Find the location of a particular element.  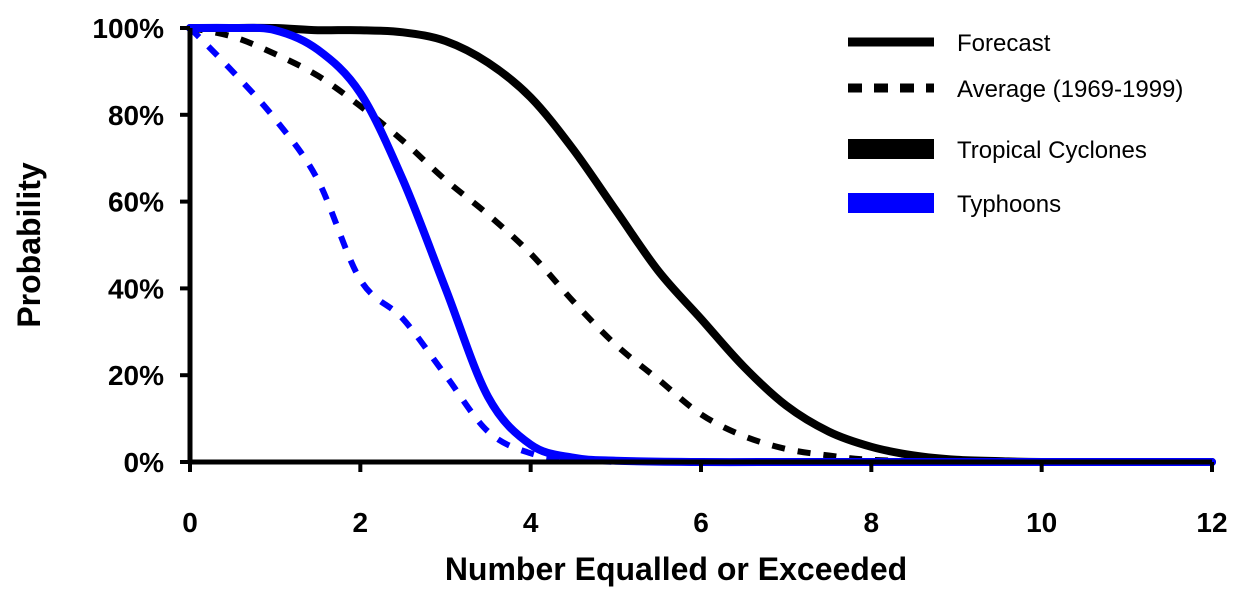

legend-typhoons-label: Typhoons is located at coordinates (1009, 204).